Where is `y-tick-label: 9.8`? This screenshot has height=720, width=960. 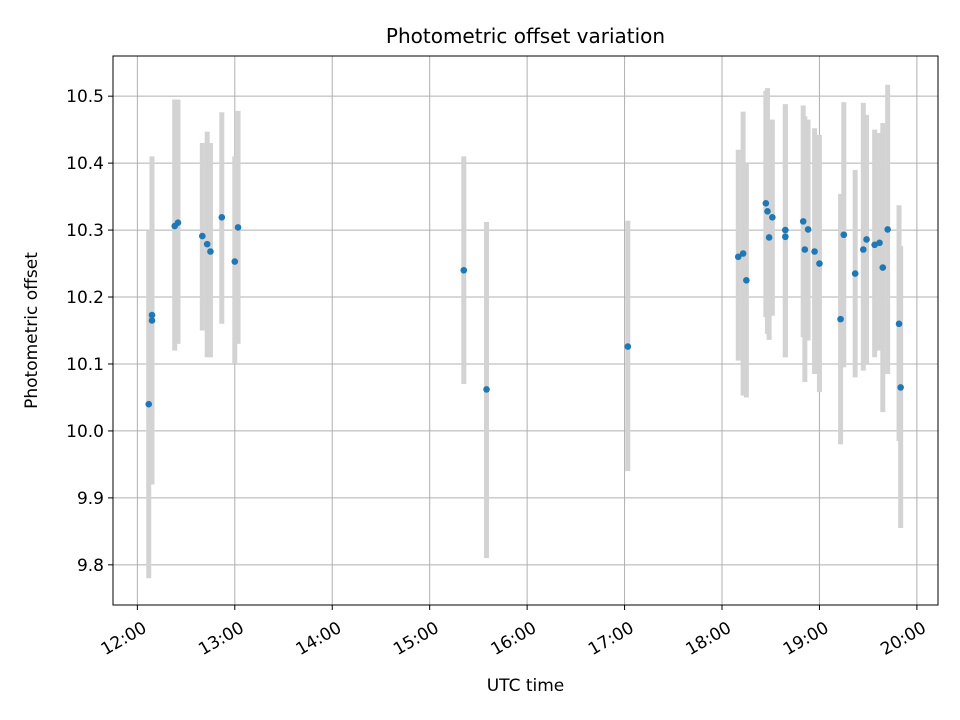
y-tick-label: 9.8 is located at coordinates (90, 566).